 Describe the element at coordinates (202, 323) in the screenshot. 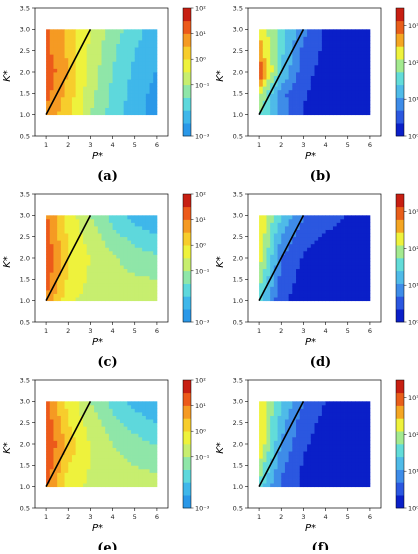

I see `colorbar-tick-label: 10⁻³` at that location.